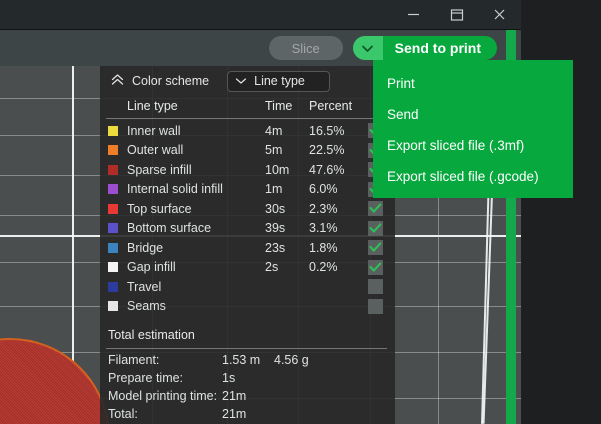 This screenshot has height=424, width=601. Describe the element at coordinates (274, 150) in the screenshot. I see `line-type-time: 5m` at that location.